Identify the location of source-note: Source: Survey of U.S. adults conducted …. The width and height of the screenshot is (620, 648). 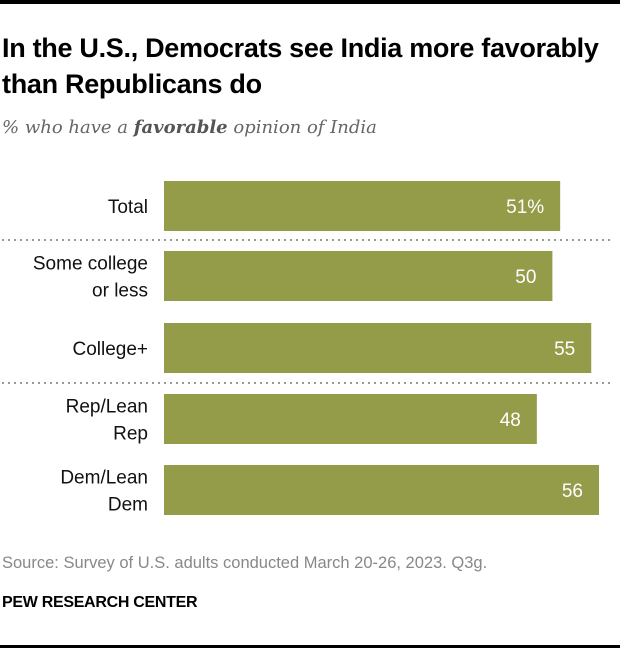
(245, 563).